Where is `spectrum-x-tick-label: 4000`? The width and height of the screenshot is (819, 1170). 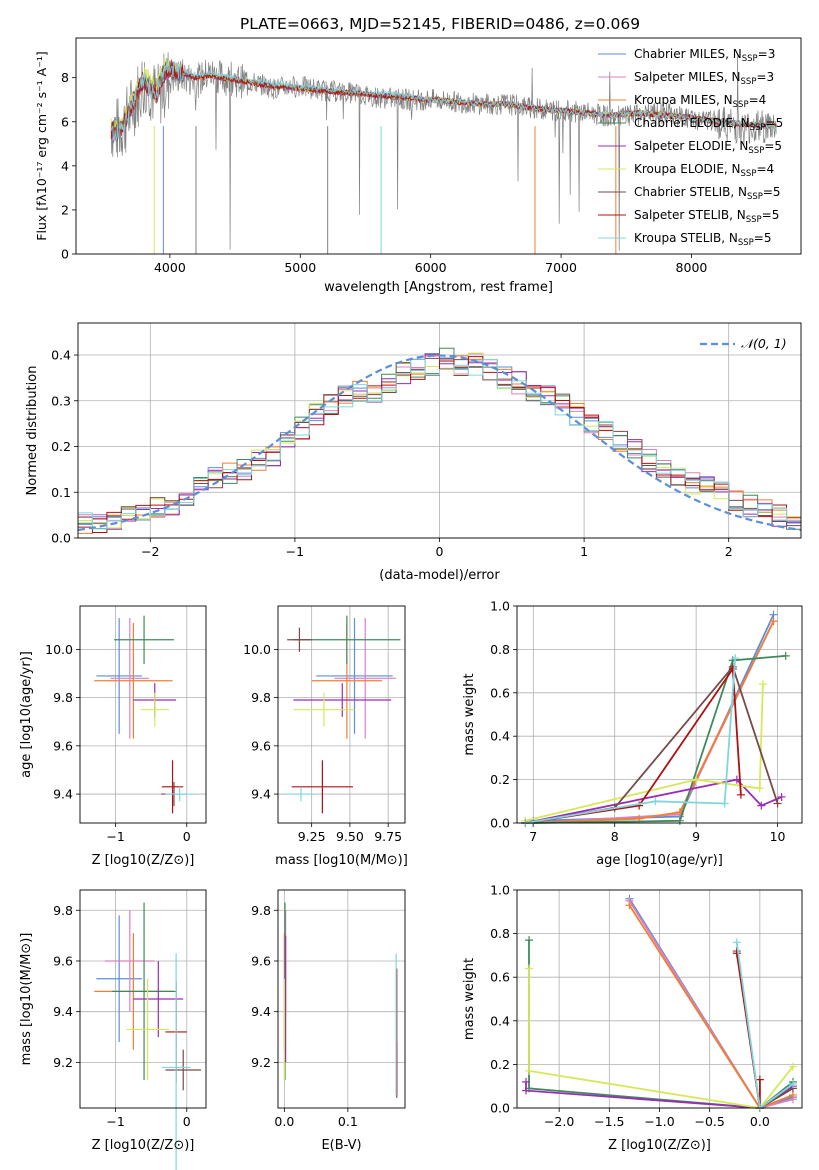
spectrum-x-tick-label: 4000 is located at coordinates (170, 267).